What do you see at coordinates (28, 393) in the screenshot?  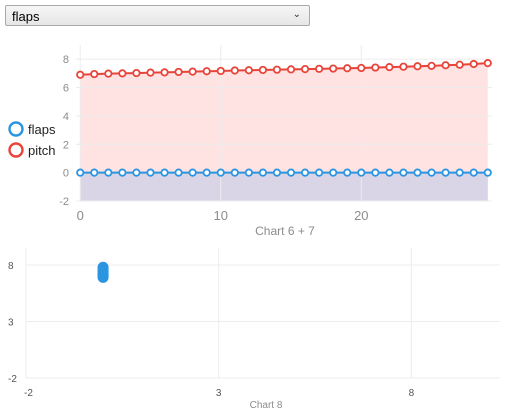 I see `x-tick-label: -2` at bounding box center [28, 393].